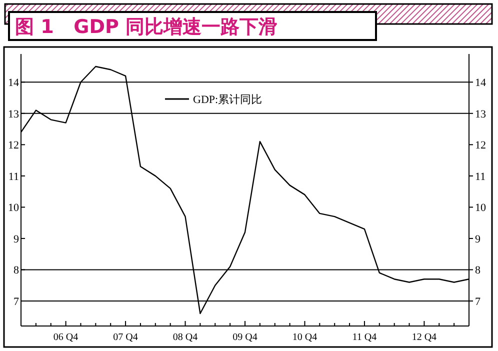 This screenshot has width=498, height=351. Describe the element at coordinates (478, 239) in the screenshot. I see `y2-tick-label: 9` at that location.